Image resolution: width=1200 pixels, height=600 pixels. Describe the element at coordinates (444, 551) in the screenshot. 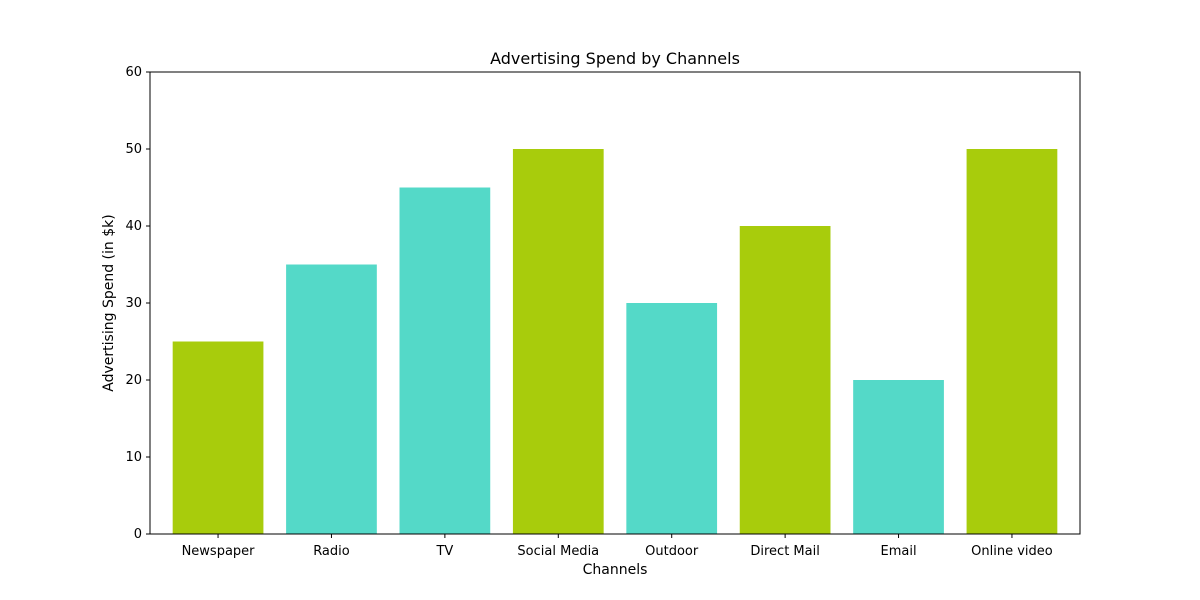

I see `x-tick-label: TV` at that location.